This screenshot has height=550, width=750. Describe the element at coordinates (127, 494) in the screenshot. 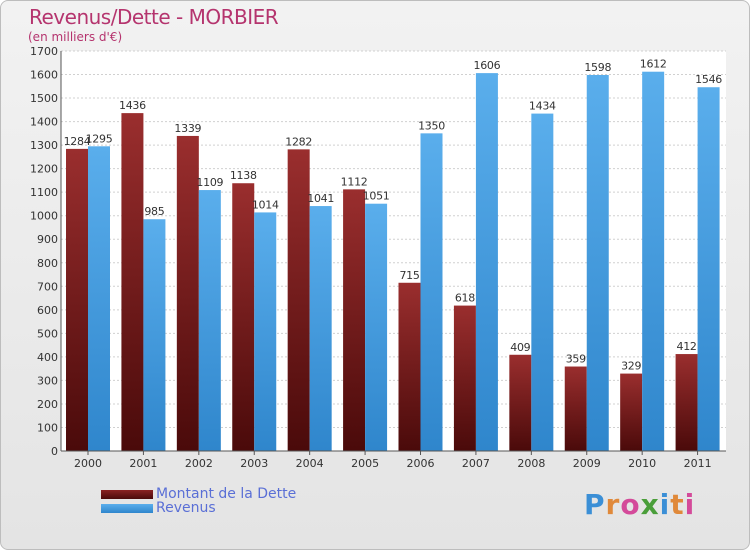

I see `legend-swatch-dette` at that location.